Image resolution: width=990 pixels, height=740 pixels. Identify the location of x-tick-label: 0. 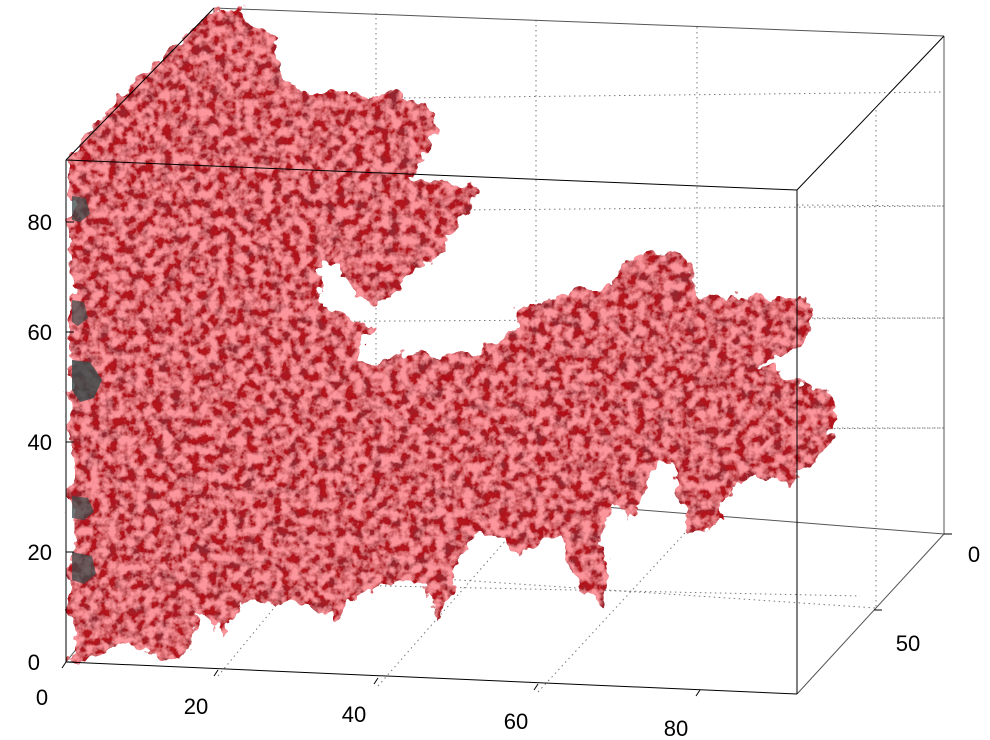
(42, 697).